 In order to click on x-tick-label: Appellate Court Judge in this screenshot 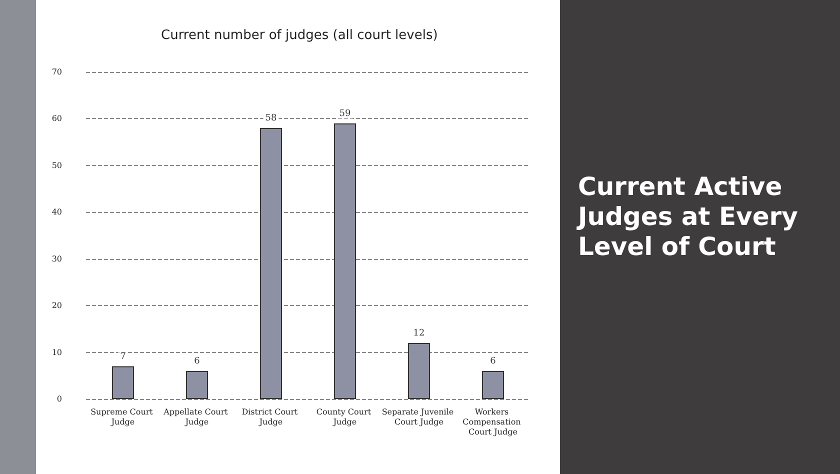, I will do `click(196, 417)`.